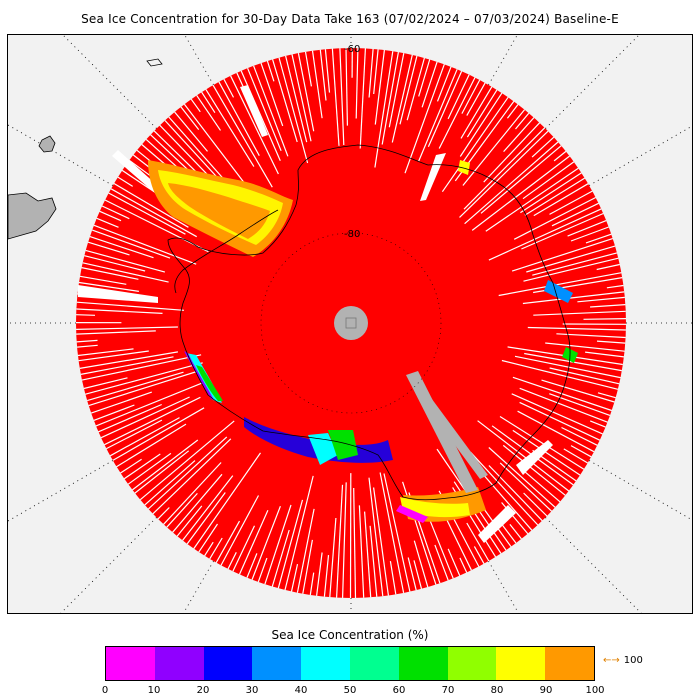  What do you see at coordinates (353, 692) in the screenshot?
I see `legend-tick-labels: 0 10 20 30 40 50 60 70 80 90 100` at bounding box center [353, 692].